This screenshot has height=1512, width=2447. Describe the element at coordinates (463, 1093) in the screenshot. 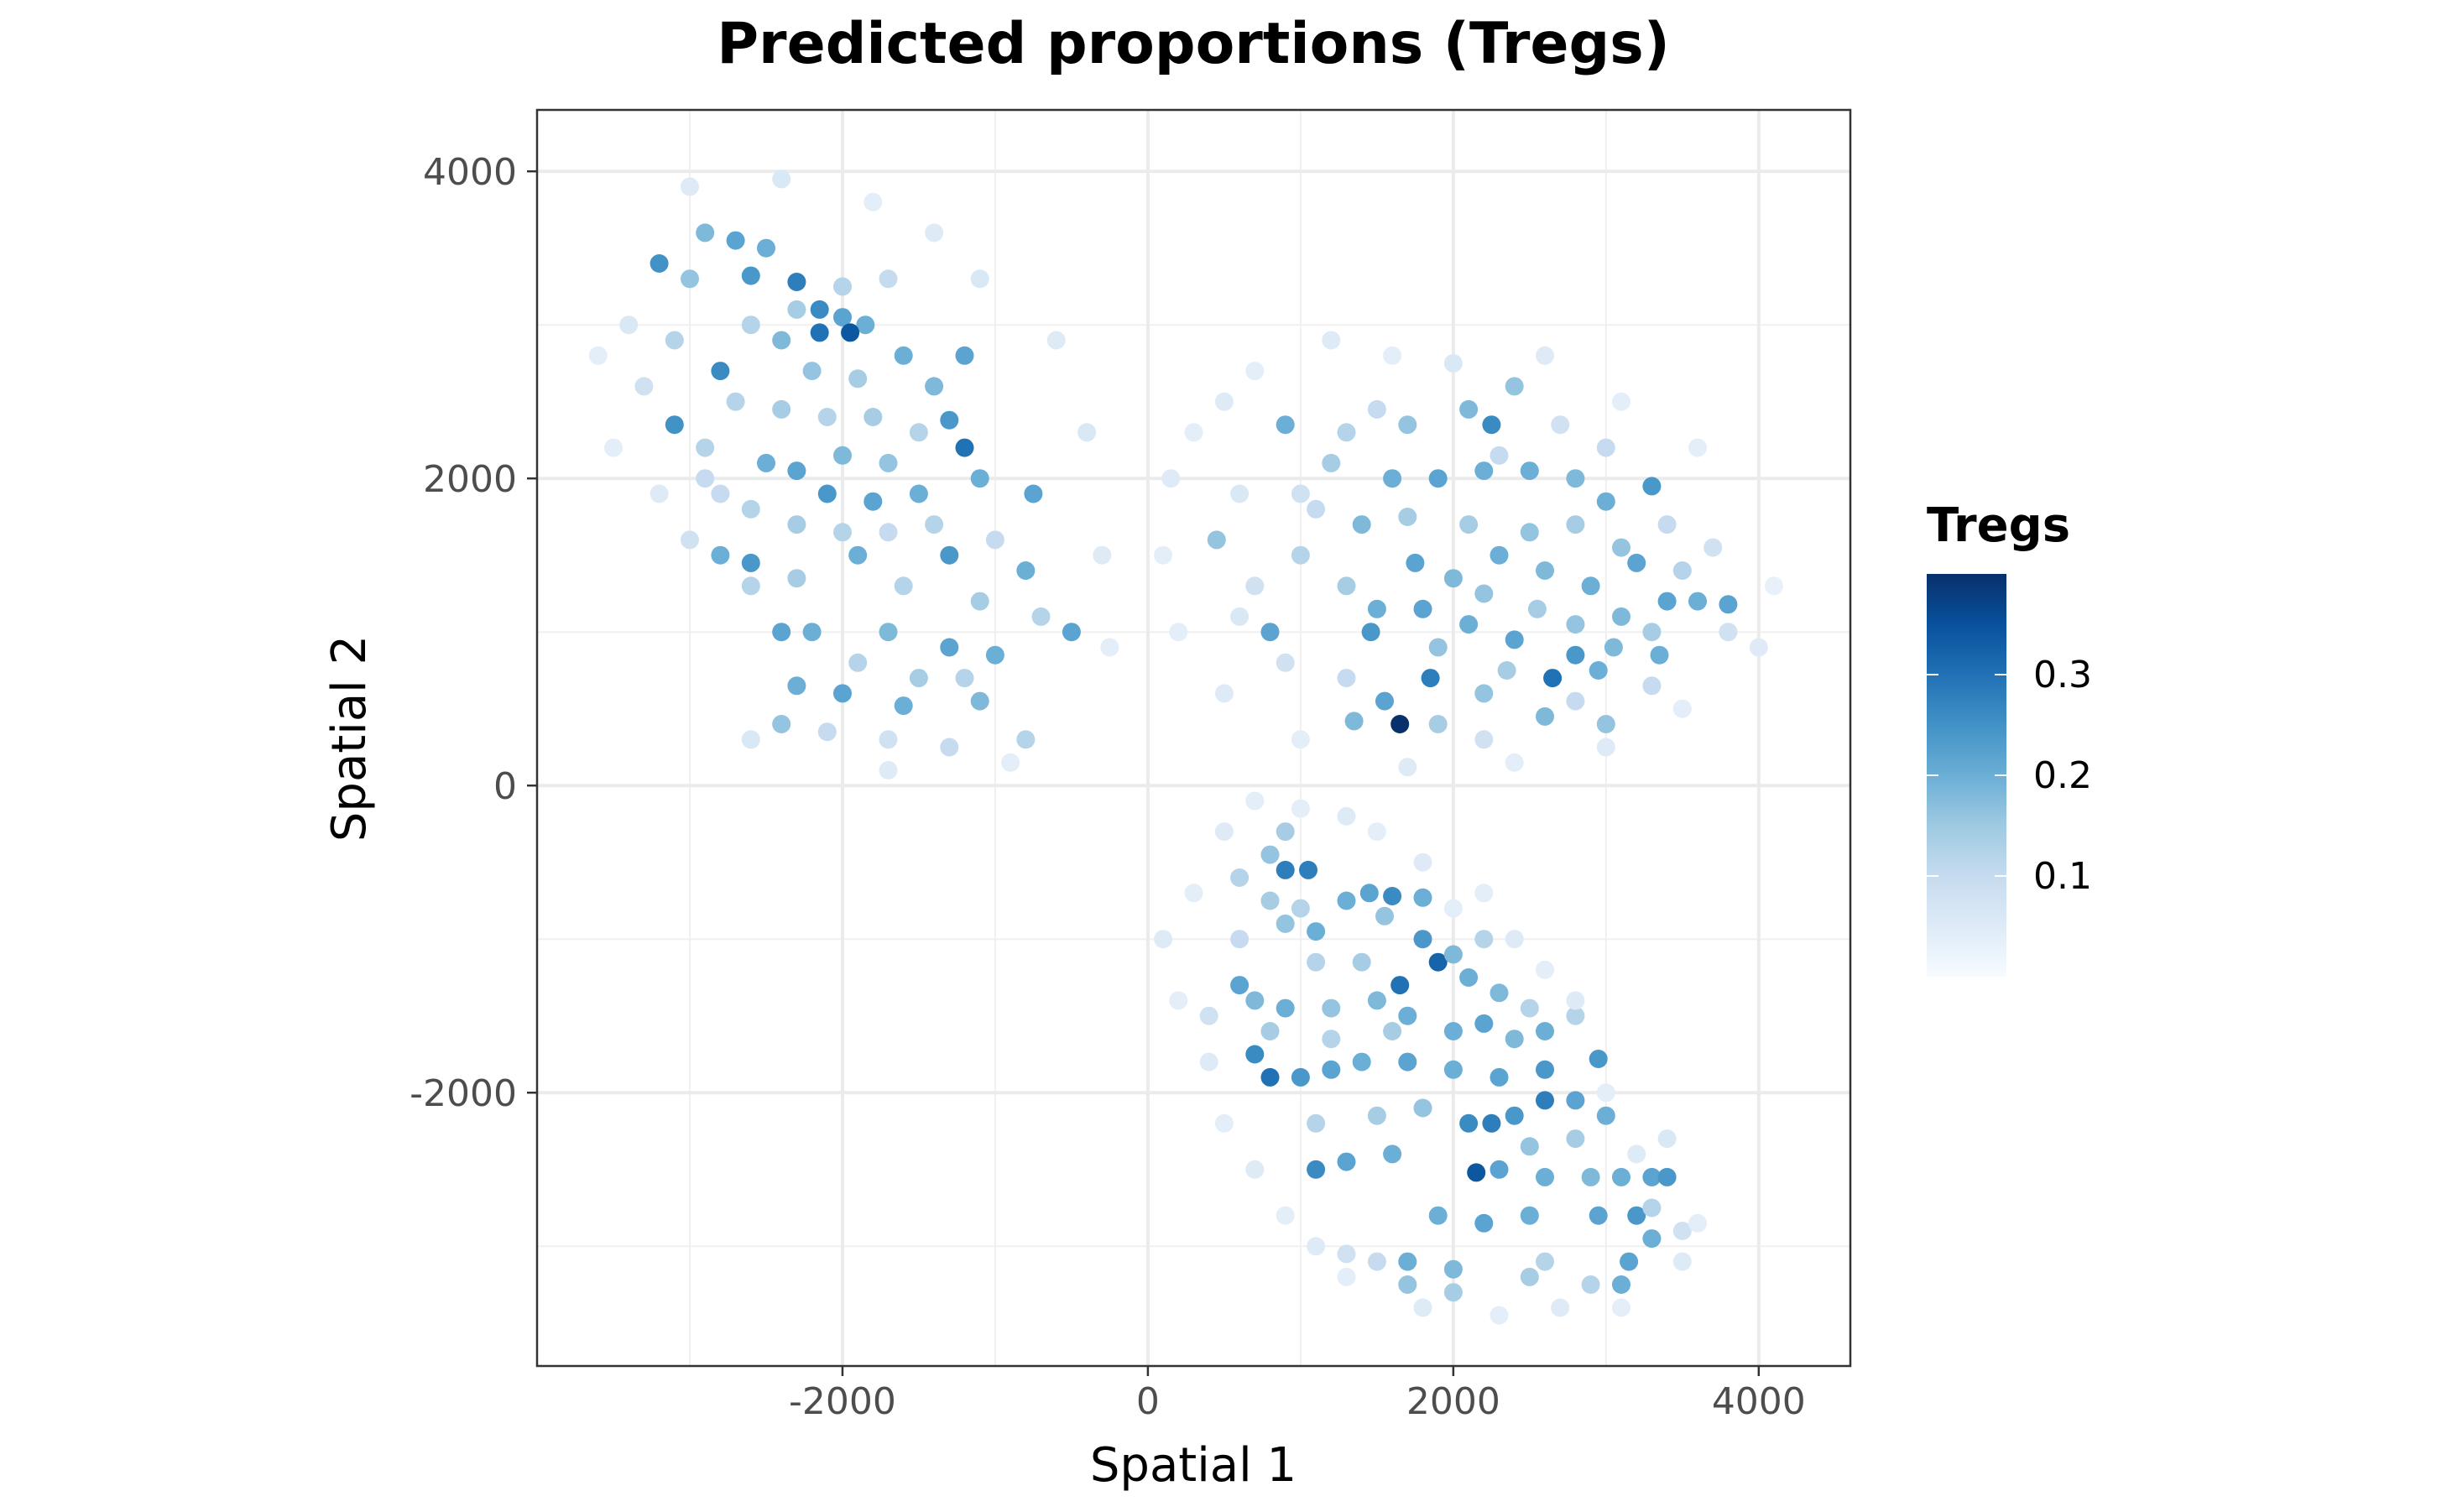

I see `y-tick-label: -2000` at that location.